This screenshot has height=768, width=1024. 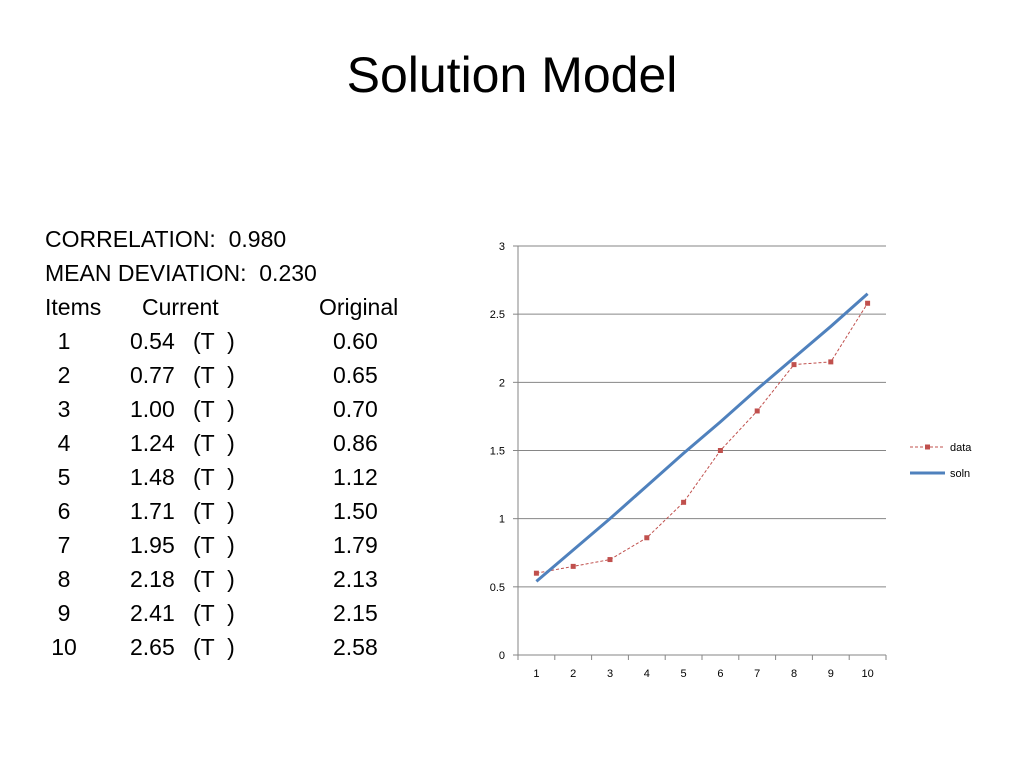 What do you see at coordinates (165, 239) in the screenshot?
I see `stat-line: CORRELATION: 0.980` at bounding box center [165, 239].